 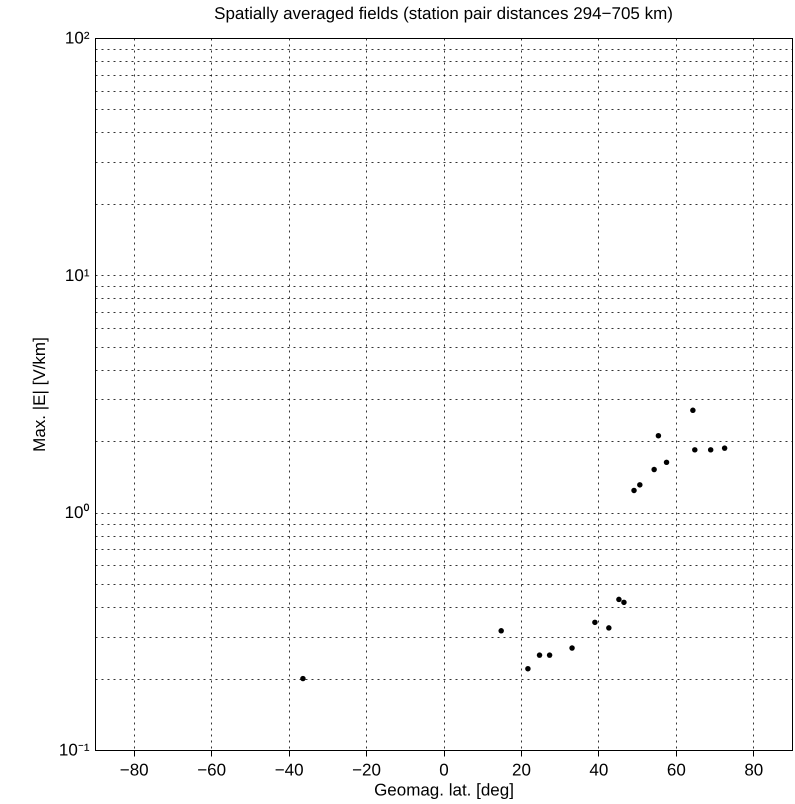 What do you see at coordinates (444, 790) in the screenshot?
I see `x-axis-title: Geomag. lat. [deg]` at bounding box center [444, 790].